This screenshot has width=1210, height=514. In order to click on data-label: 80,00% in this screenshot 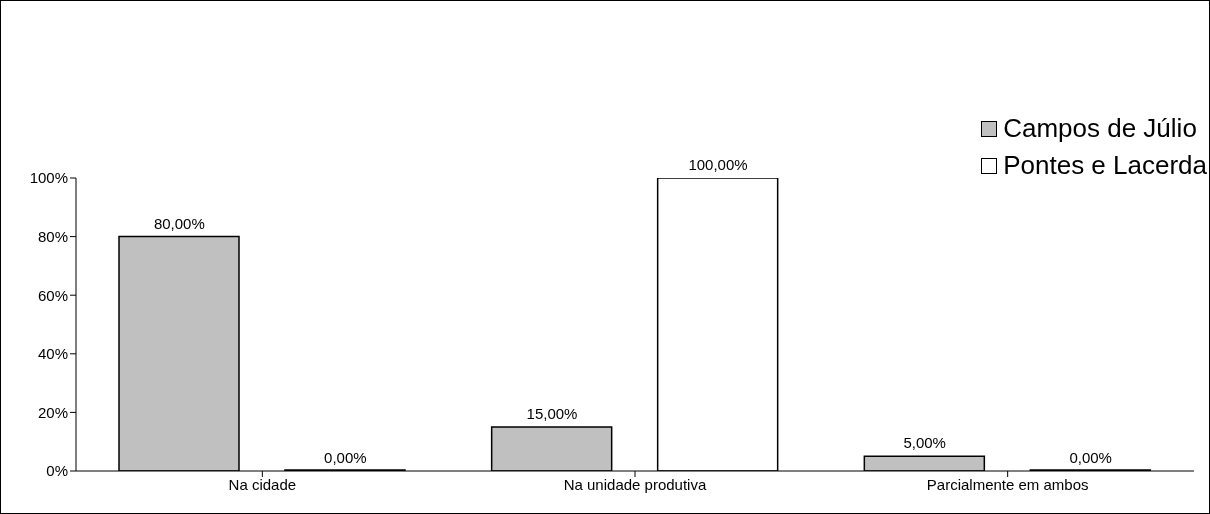, I will do `click(179, 223)`.